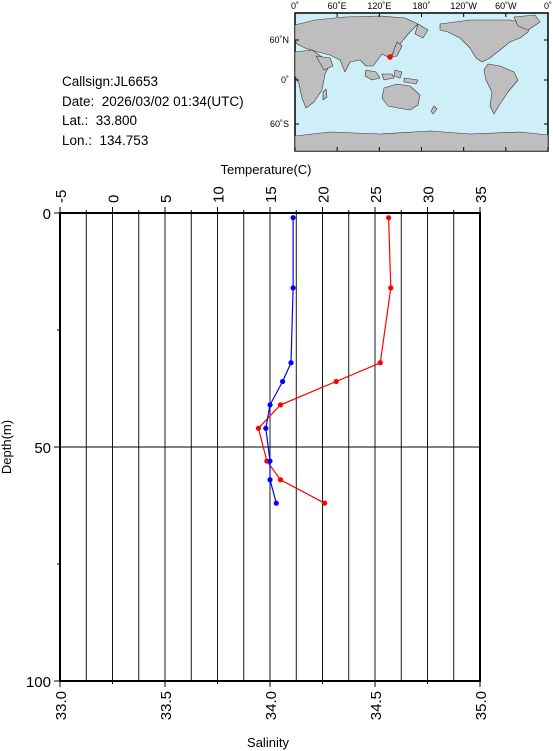  I want to click on land-kamchatka, so click(421, 31).